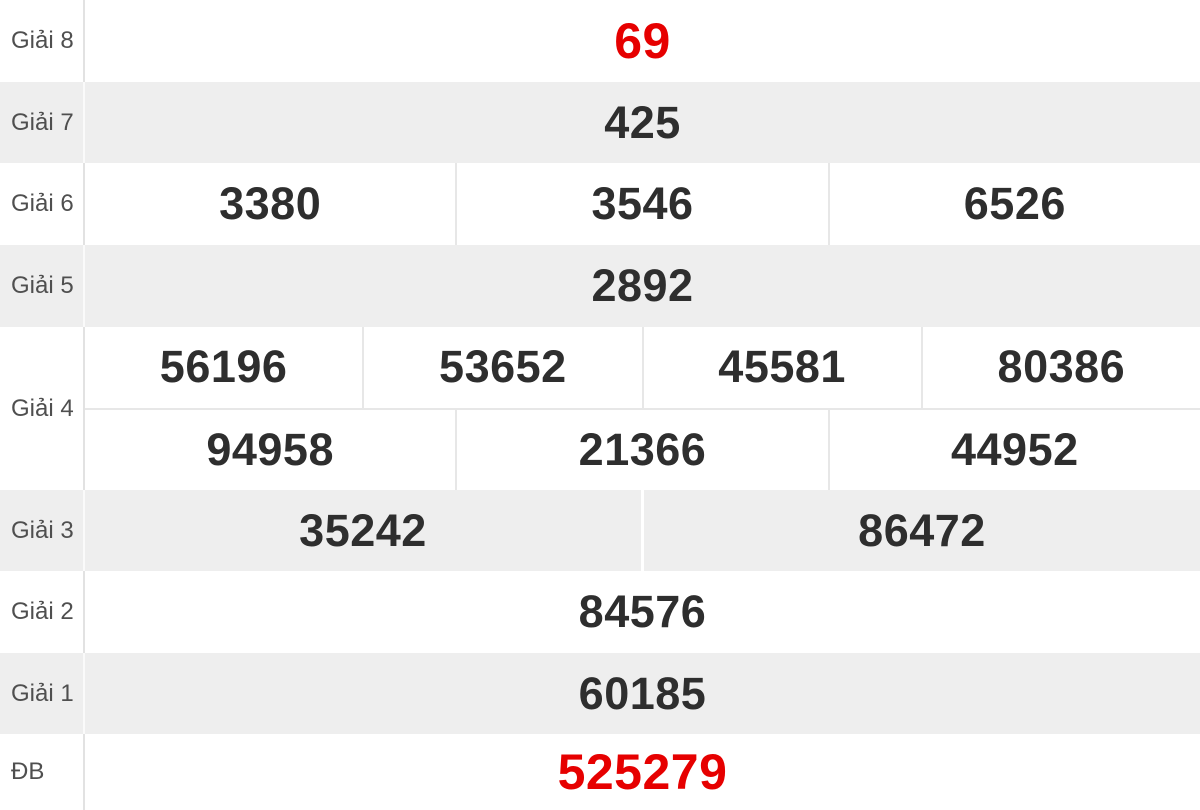 This screenshot has width=1200, height=810. I want to click on prize-row-giai-8: Giải 8 69, so click(600, 41).